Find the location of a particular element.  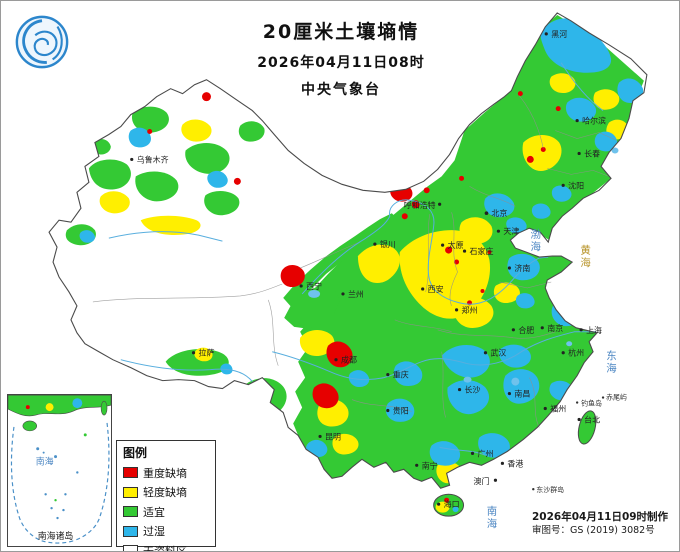

island-labels: 钓鱼岛 赤尾屿 东沙群岛 is located at coordinates (581, 444).